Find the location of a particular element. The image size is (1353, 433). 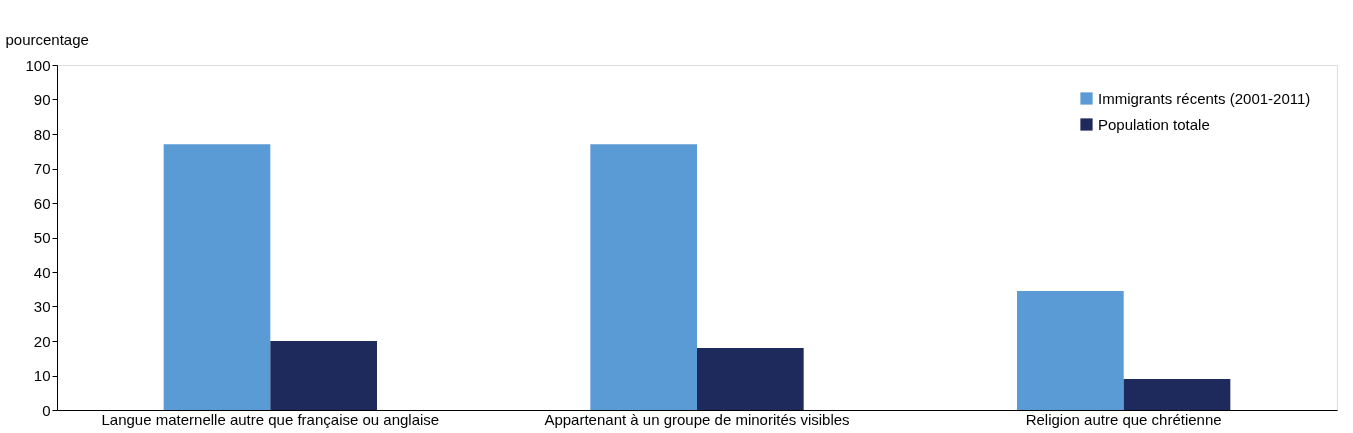

y-tick-label: 80 is located at coordinates (42, 134).